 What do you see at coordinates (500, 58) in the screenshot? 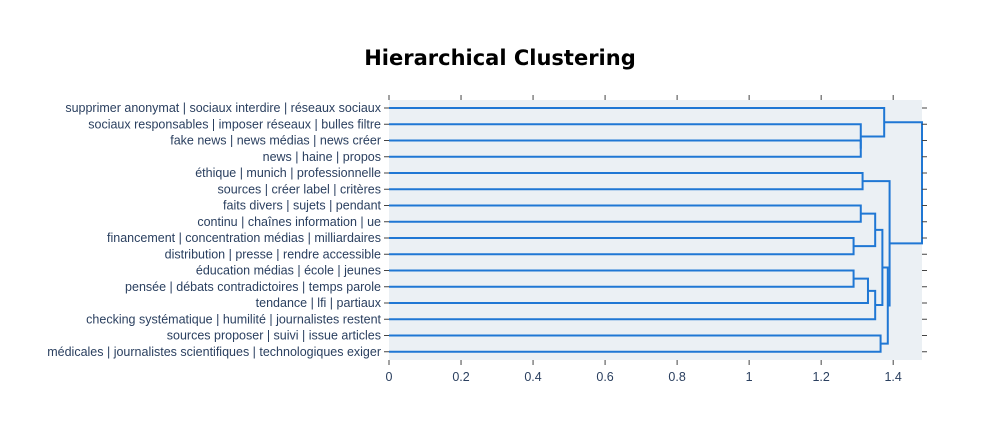
I see `chart-title: Hierarchical Clustering` at bounding box center [500, 58].